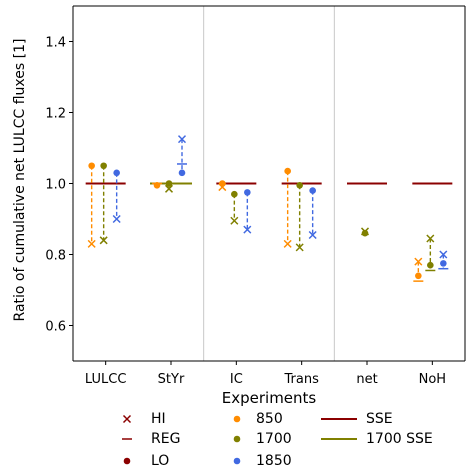 Image resolution: width=468 pixels, height=476 pixels. I want to click on legend-marker-lo, so click(127, 461).